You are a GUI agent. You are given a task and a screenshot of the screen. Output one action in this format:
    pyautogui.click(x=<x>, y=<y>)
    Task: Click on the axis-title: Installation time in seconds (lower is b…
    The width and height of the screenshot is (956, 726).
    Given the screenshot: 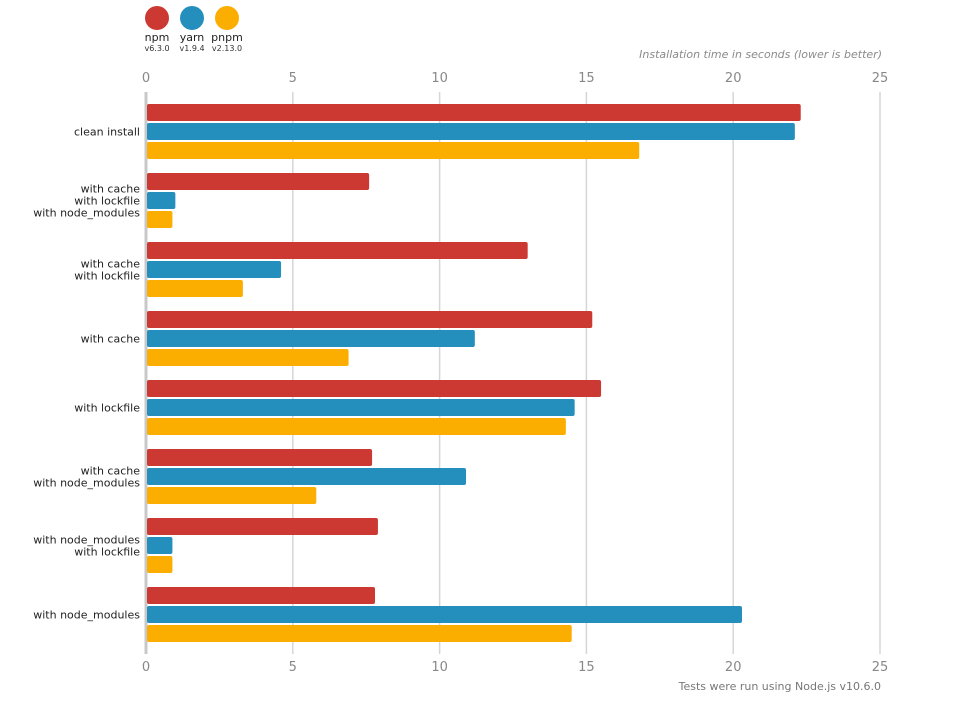 What is the action you would take?
    pyautogui.click(x=760, y=54)
    